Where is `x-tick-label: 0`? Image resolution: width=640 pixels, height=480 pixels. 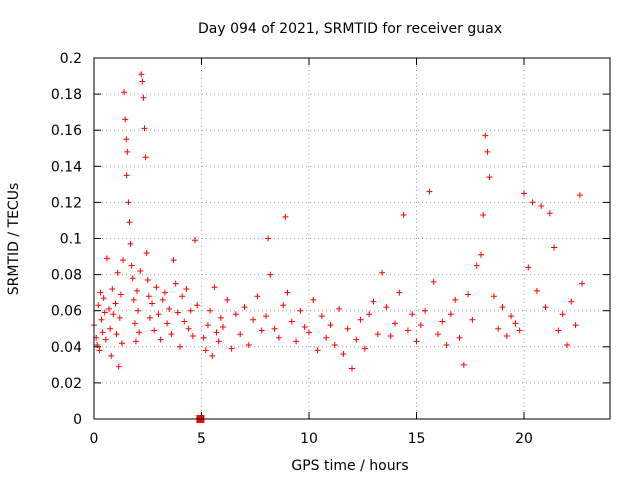 x-tick-label: 0 is located at coordinates (94, 439).